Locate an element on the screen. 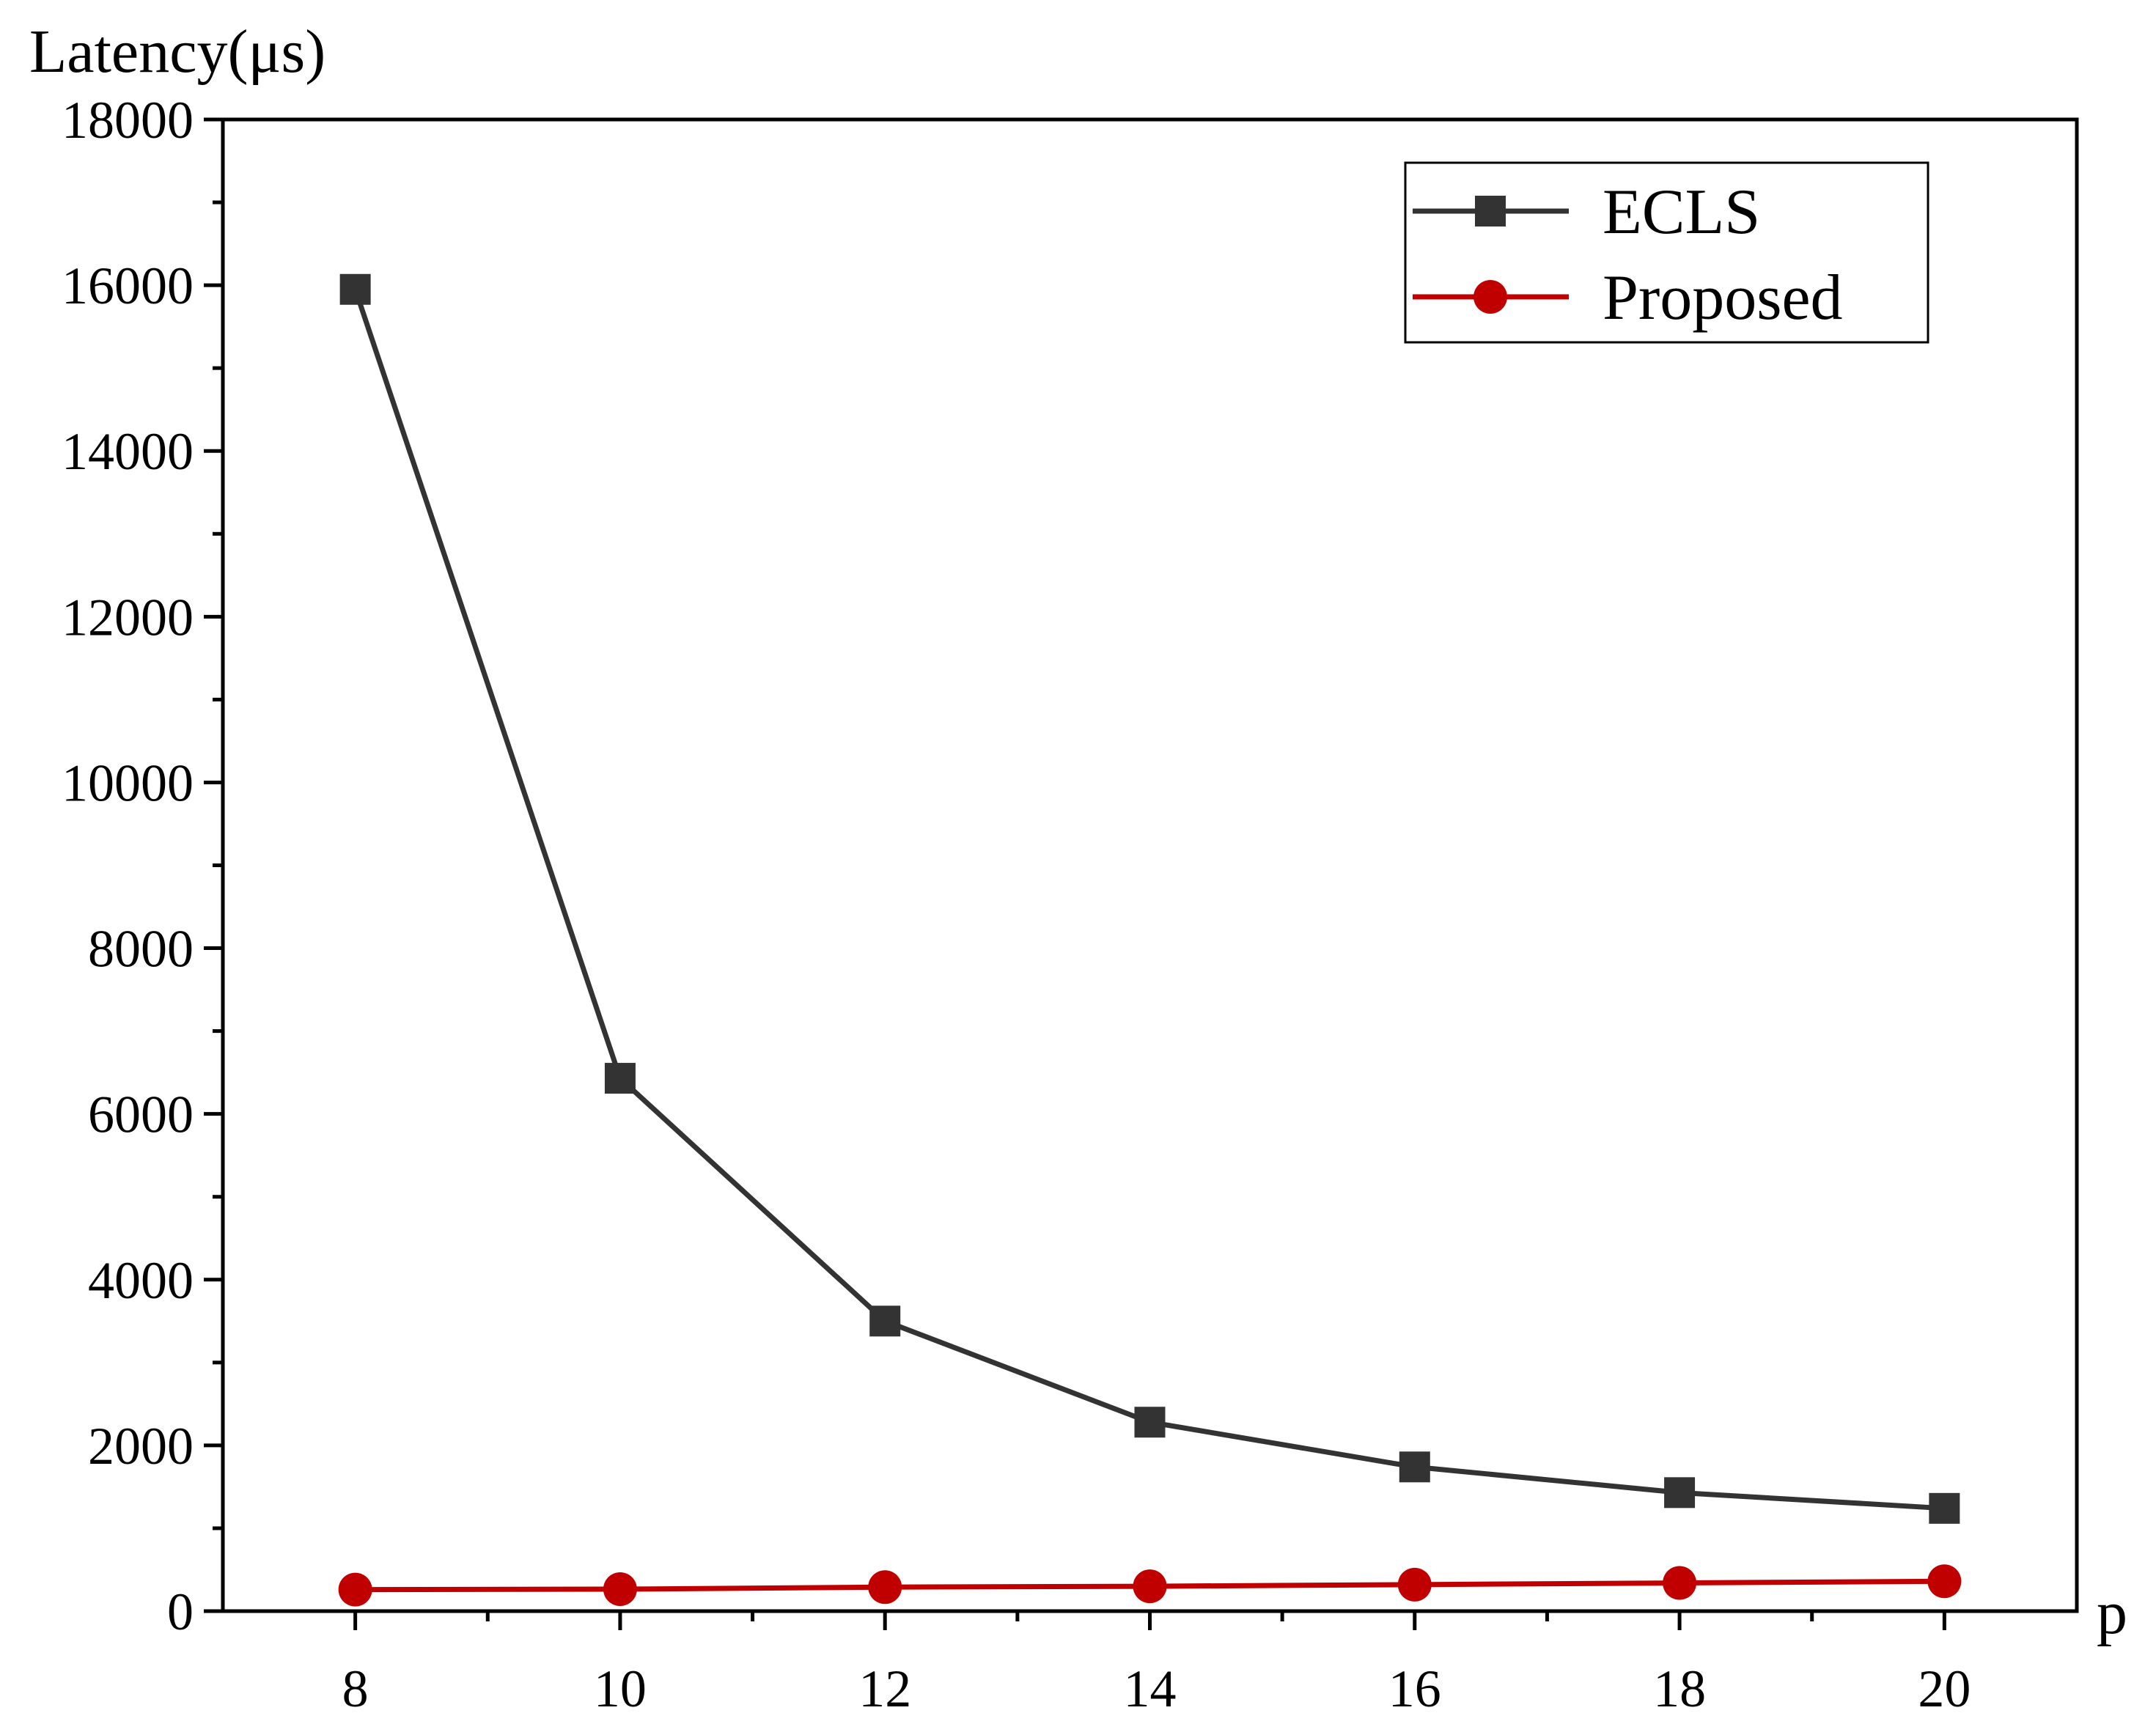  y-axis-title: Latency(μs) is located at coordinates (177, 52).